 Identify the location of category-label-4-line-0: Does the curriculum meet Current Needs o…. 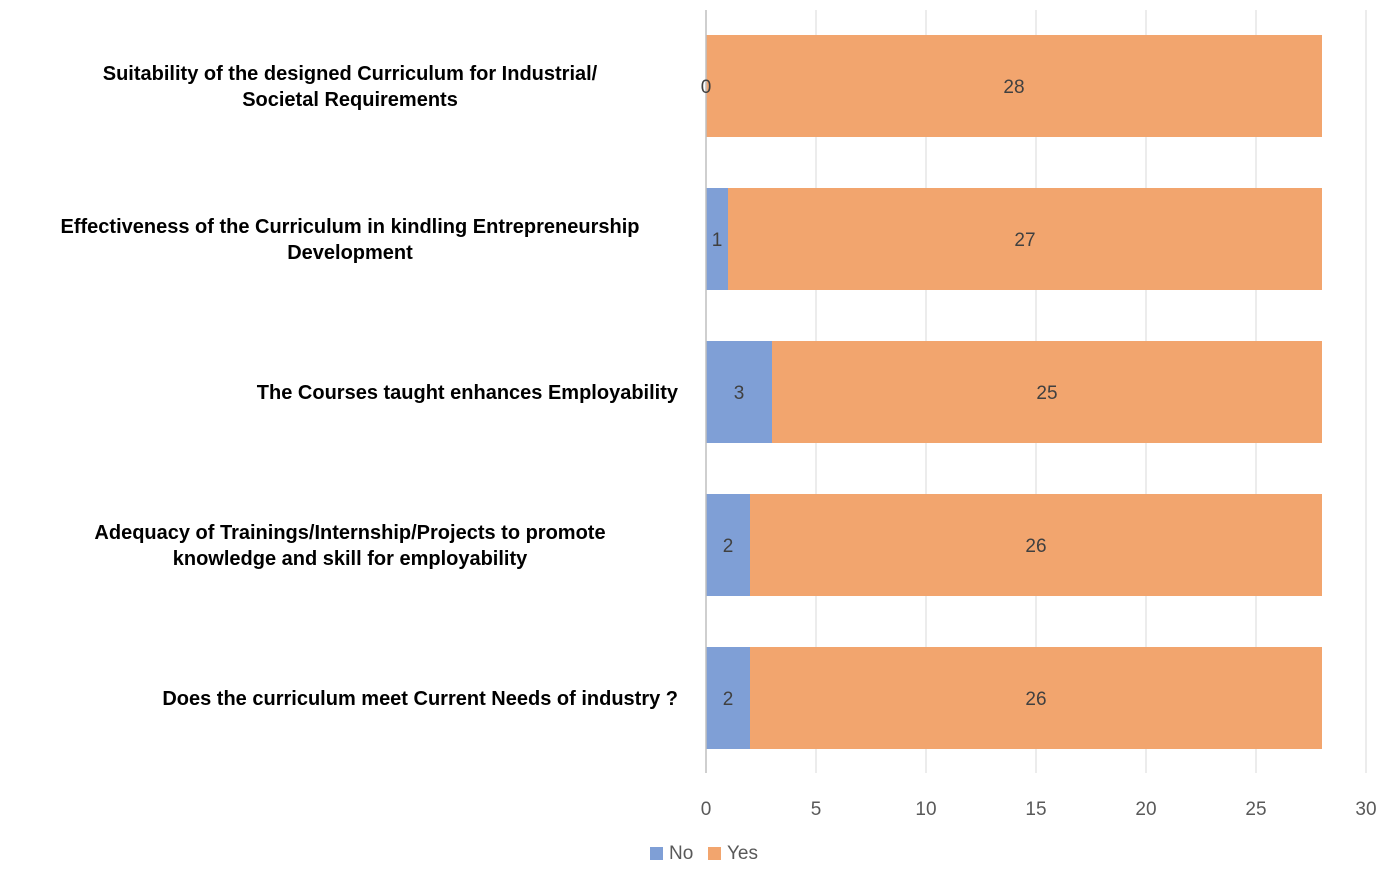
(420, 699).